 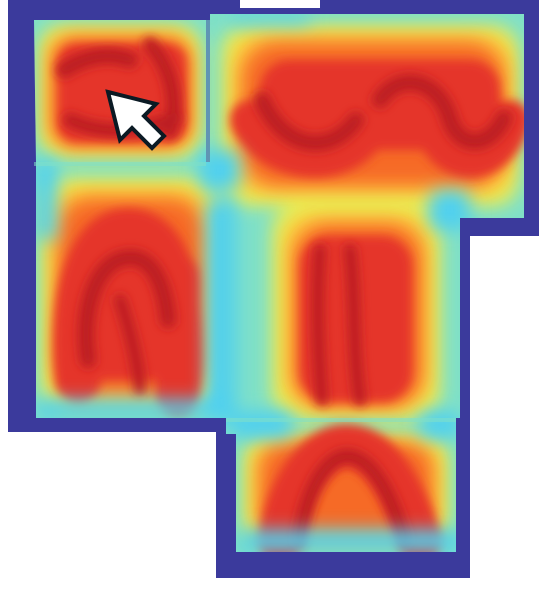 What do you see at coordinates (136, 120) in the screenshot?
I see `arrow-cursor-icon` at bounding box center [136, 120].